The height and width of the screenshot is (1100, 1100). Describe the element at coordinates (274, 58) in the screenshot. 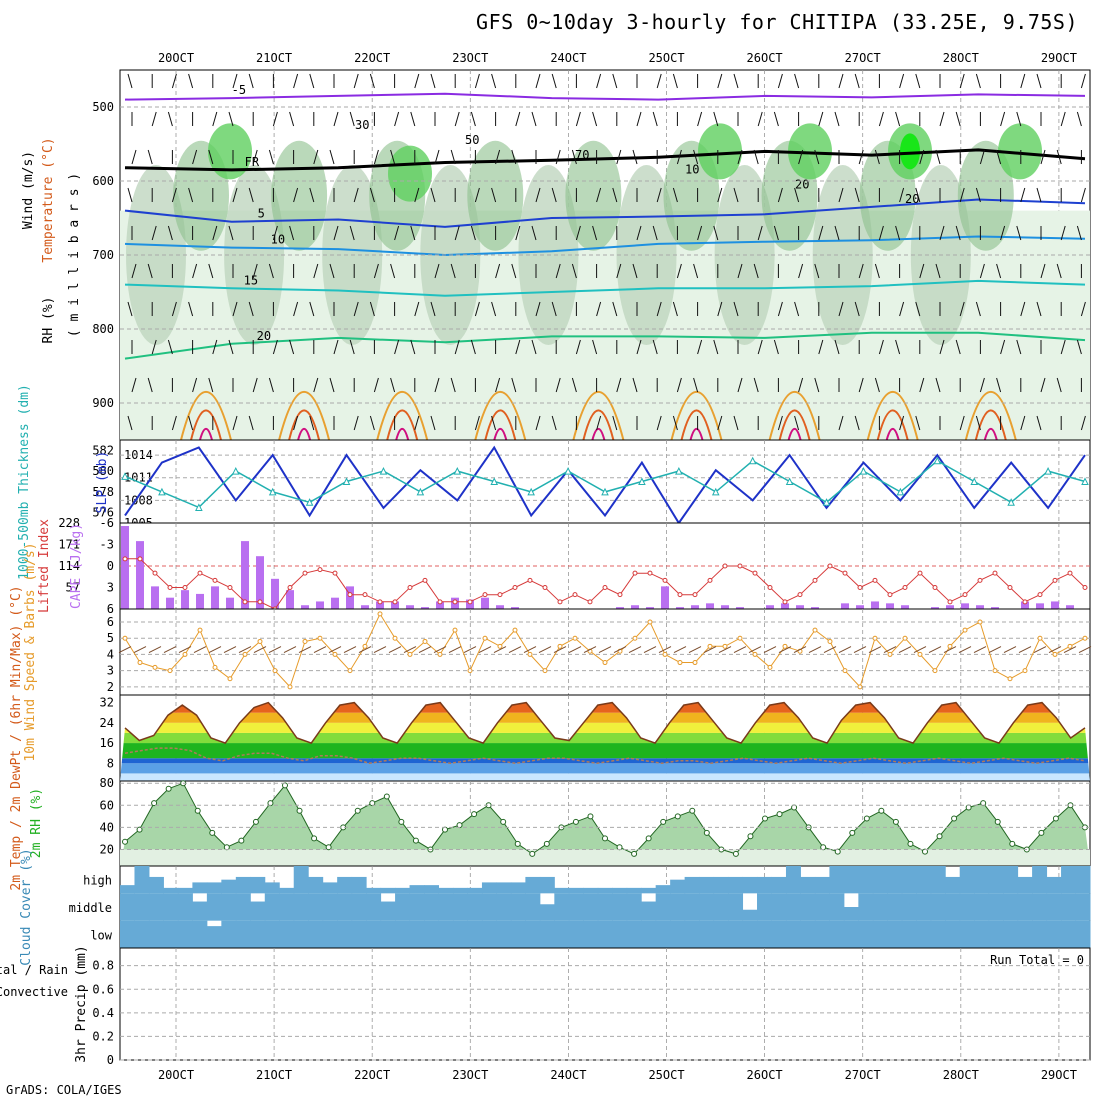

I see `top-xtick: 21OCT` at that location.